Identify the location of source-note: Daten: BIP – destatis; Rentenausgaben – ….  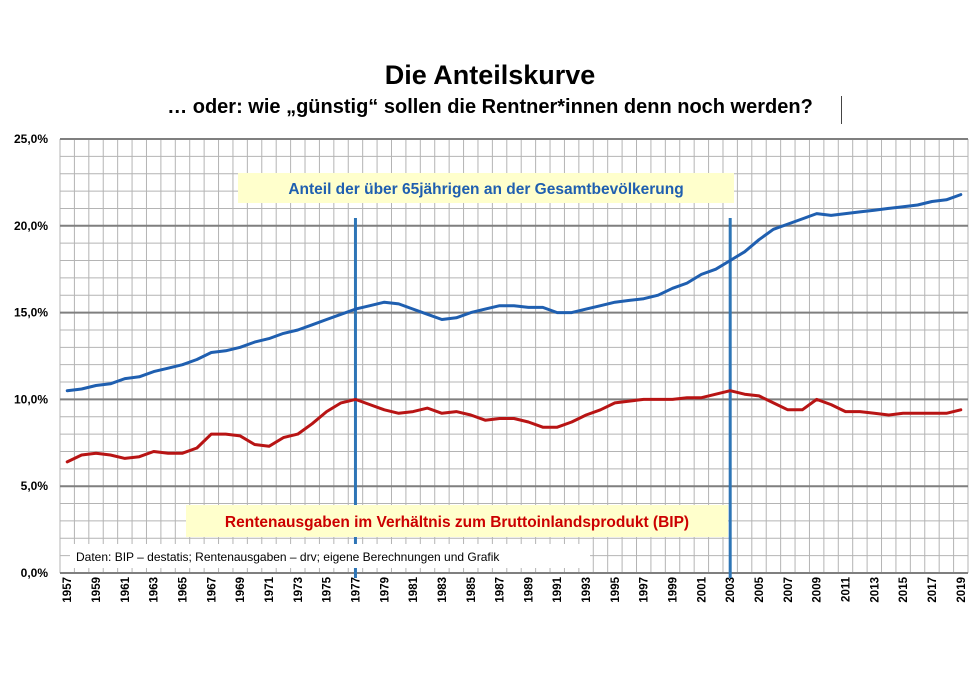
(288, 557).